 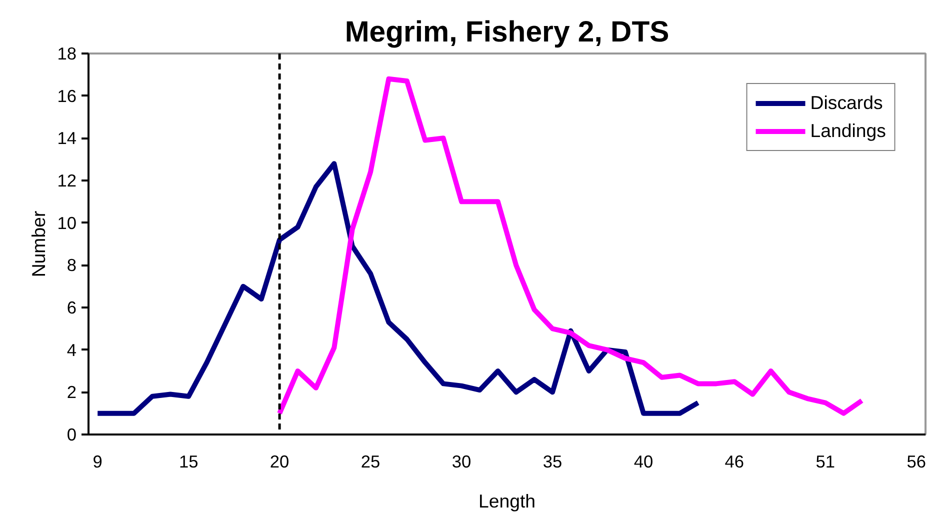 What do you see at coordinates (67, 180) in the screenshot?
I see `y-tick-label: 12` at bounding box center [67, 180].